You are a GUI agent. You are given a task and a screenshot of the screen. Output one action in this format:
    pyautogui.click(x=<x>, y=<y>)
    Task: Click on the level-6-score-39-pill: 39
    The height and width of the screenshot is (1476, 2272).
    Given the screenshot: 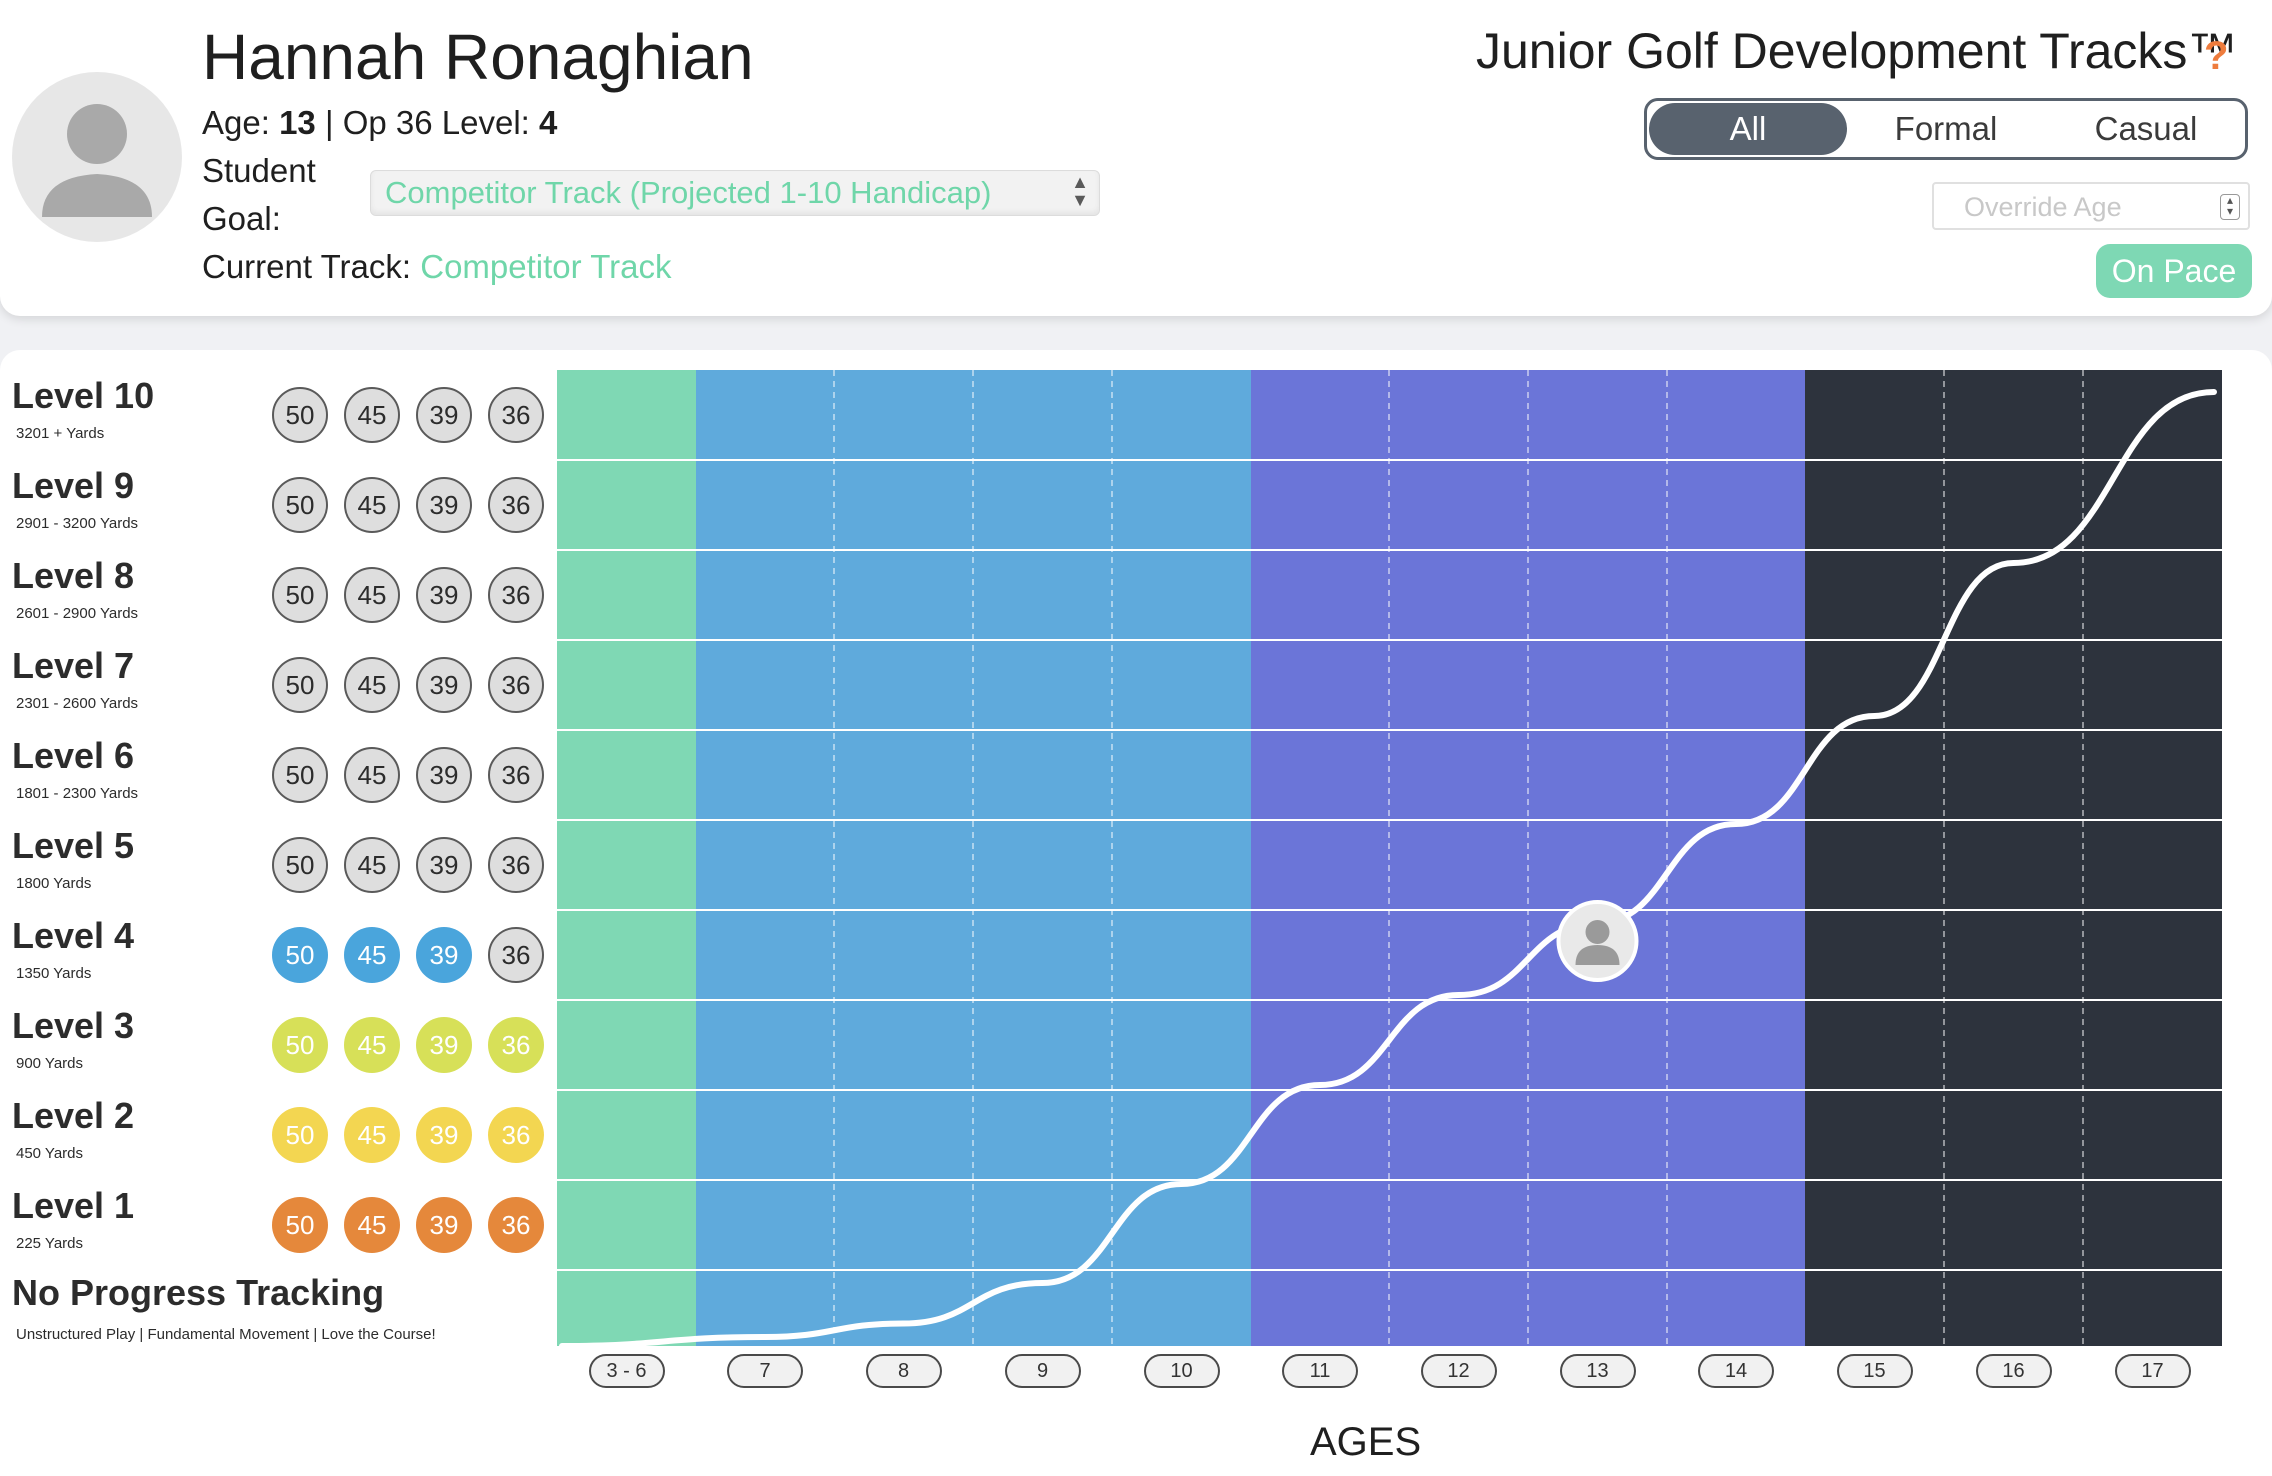 What is the action you would take?
    pyautogui.click(x=444, y=775)
    